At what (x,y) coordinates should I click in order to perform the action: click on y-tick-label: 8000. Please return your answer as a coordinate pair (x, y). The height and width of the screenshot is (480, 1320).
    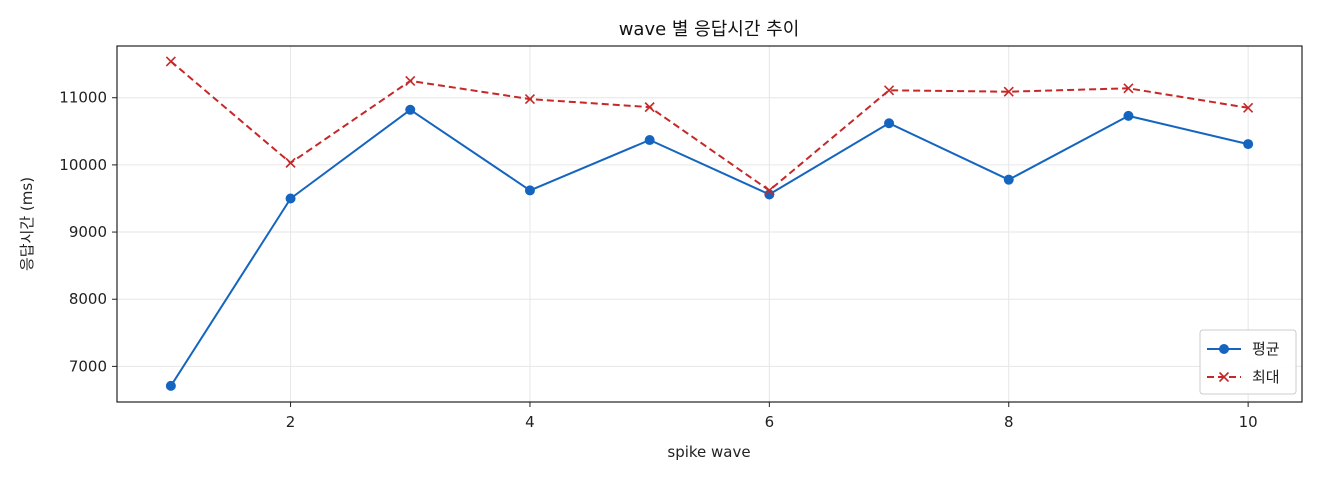
    Looking at the image, I should click on (88, 299).